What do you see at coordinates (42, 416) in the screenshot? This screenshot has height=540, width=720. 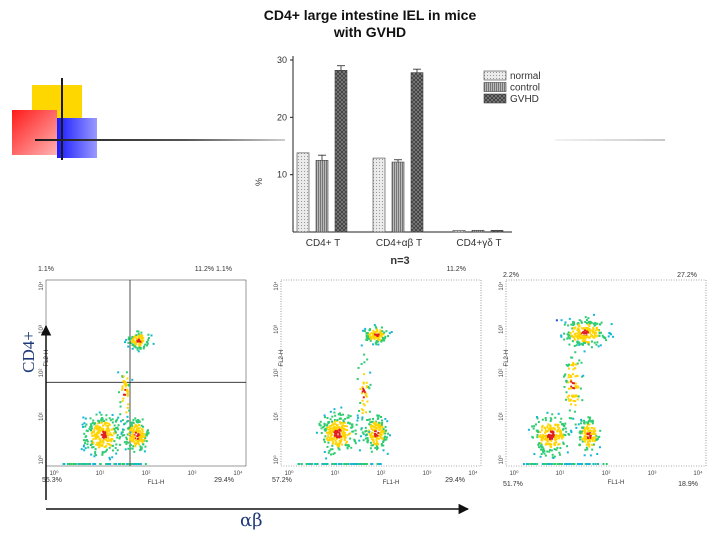 I see `y-tick-label: 10¹` at bounding box center [42, 416].